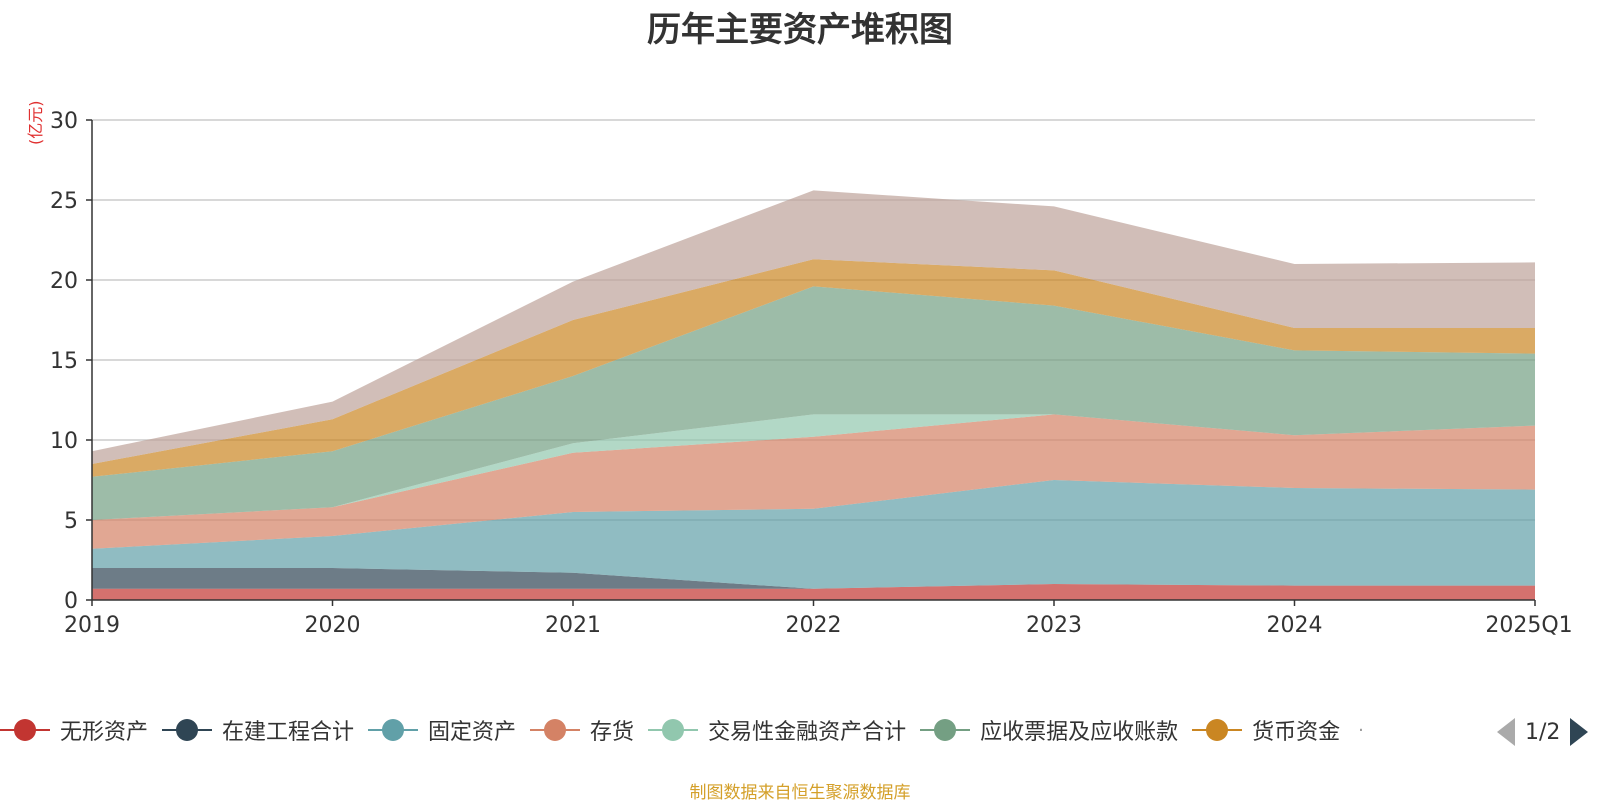 The height and width of the screenshot is (803, 1600). I want to click on legend-pager: 1/2, so click(1543, 732).